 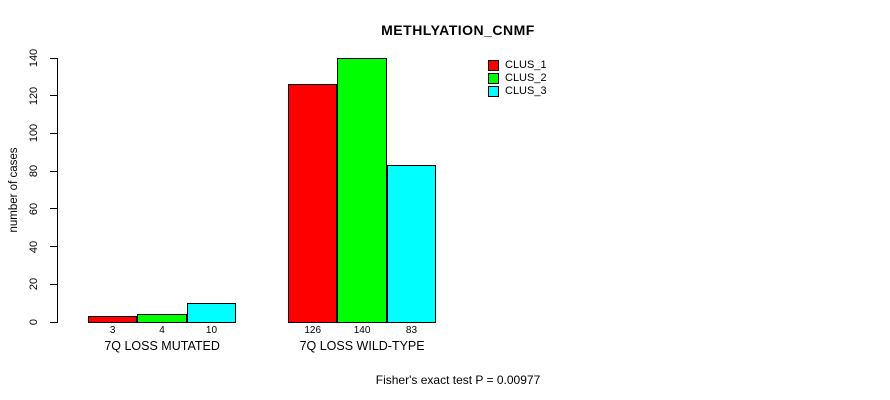 I want to click on y-tick-label: 40, so click(x=34, y=246).